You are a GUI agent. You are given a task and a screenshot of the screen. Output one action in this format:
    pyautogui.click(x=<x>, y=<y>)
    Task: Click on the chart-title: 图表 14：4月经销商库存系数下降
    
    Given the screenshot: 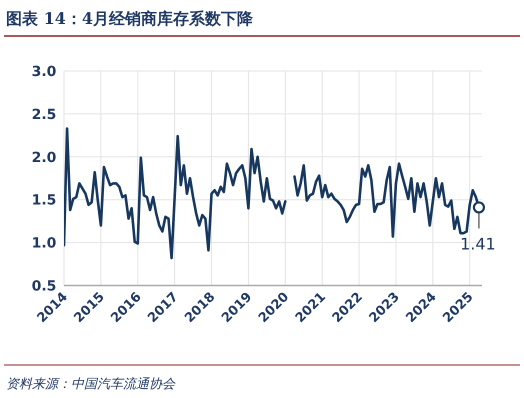 What is the action you would take?
    pyautogui.click(x=130, y=18)
    